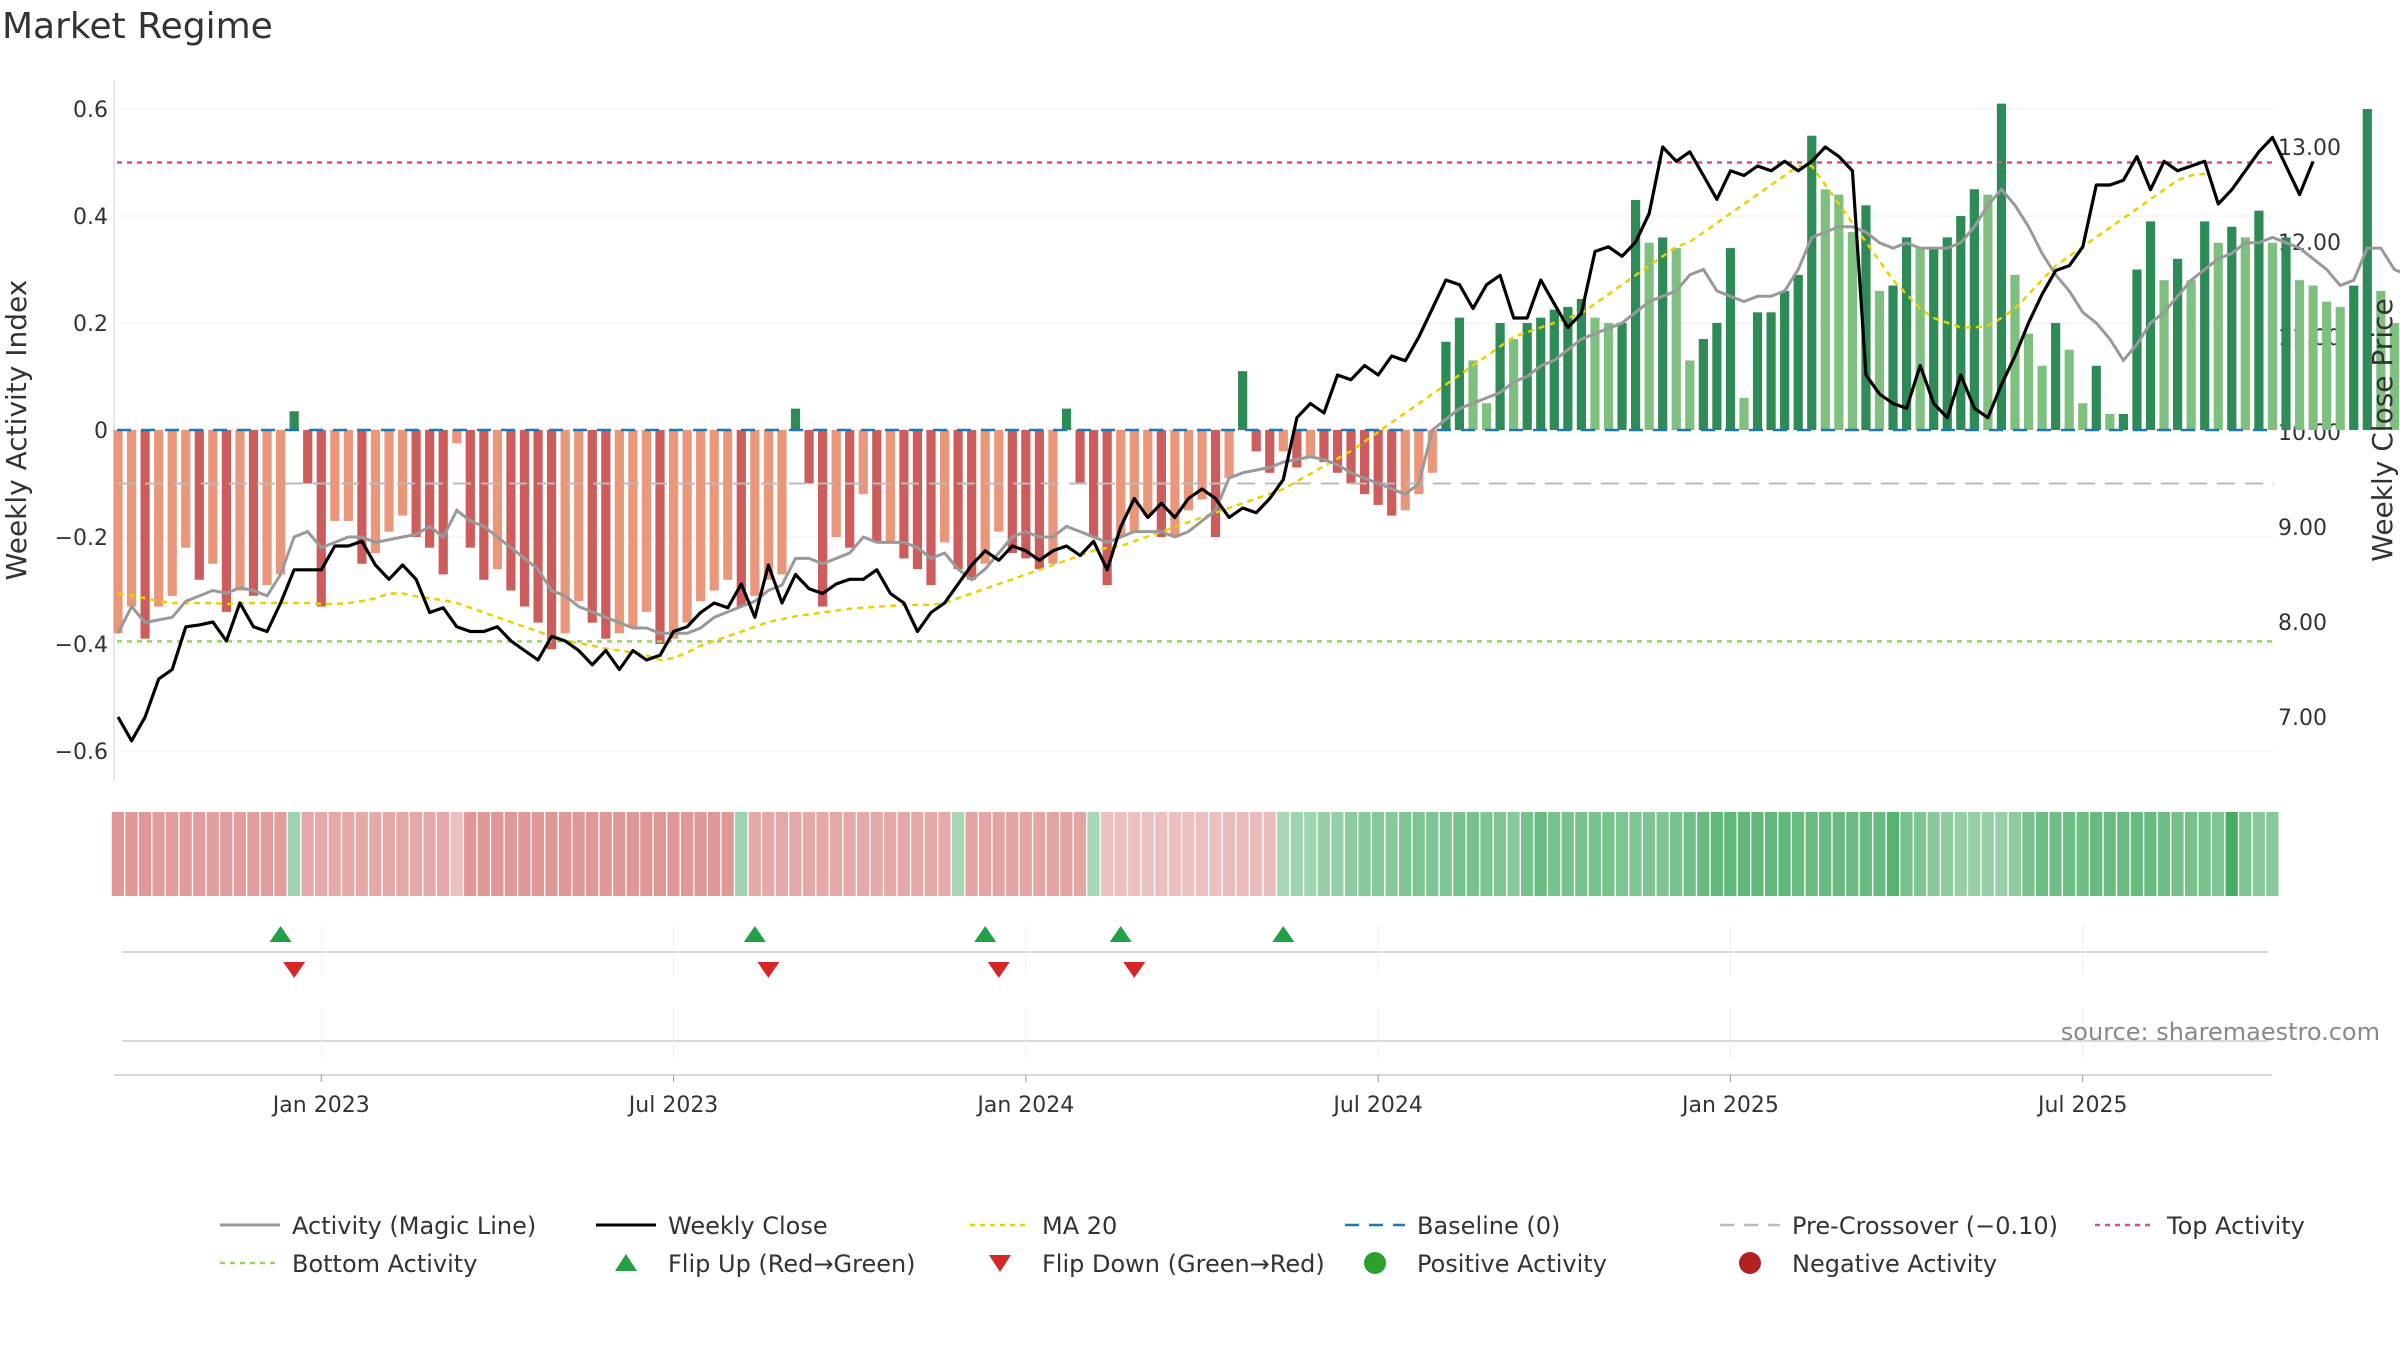 The height and width of the screenshot is (1350, 2400). What do you see at coordinates (81, 752) in the screenshot?
I see `y-left-tick-label: −0.6` at bounding box center [81, 752].